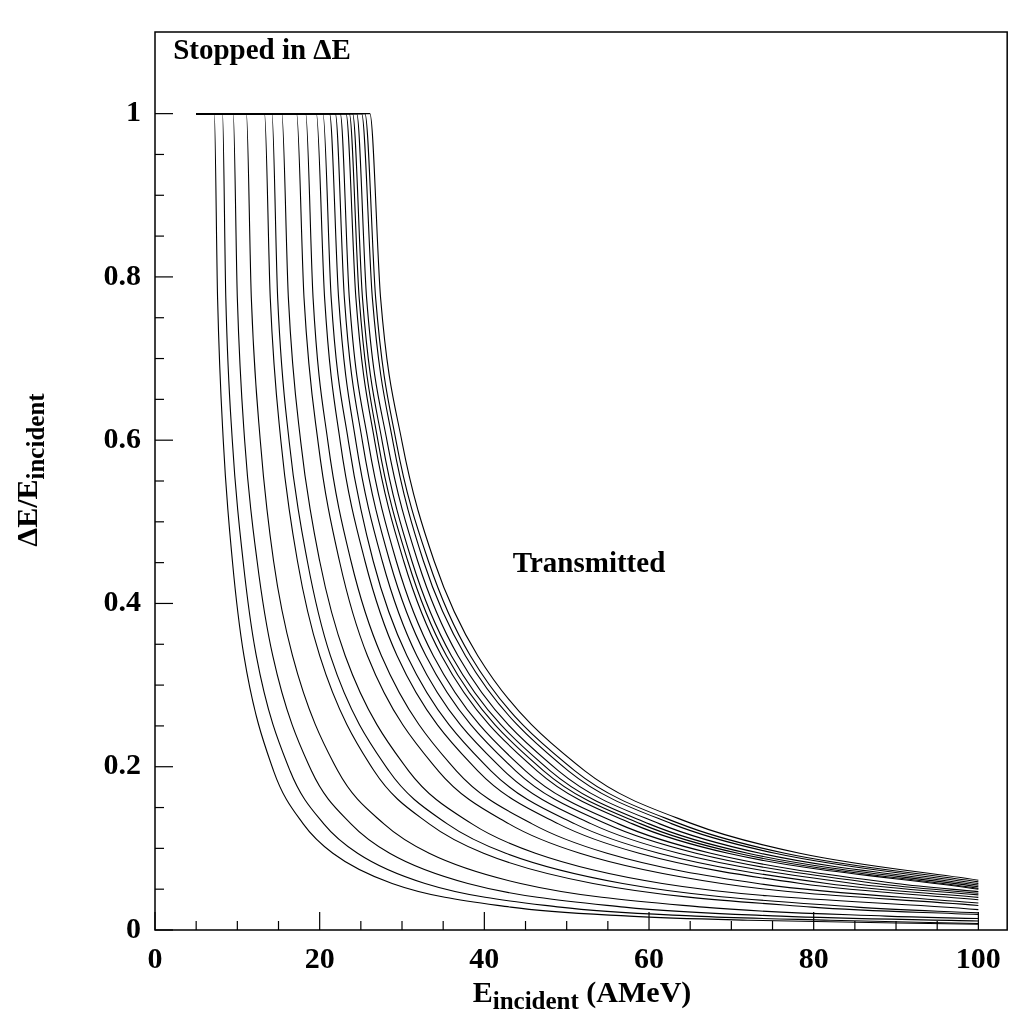  I want to click on annotation: Stopped in ΔE, so click(262, 49).